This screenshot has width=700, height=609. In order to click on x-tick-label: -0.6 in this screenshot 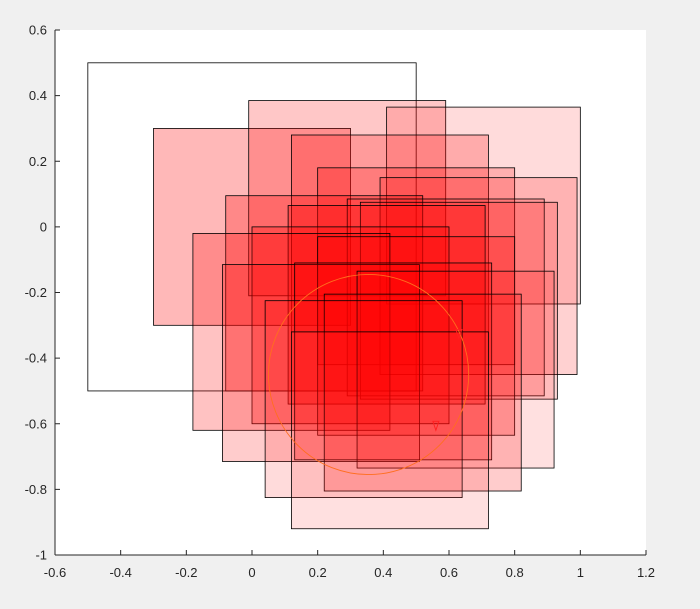, I will do `click(55, 572)`.